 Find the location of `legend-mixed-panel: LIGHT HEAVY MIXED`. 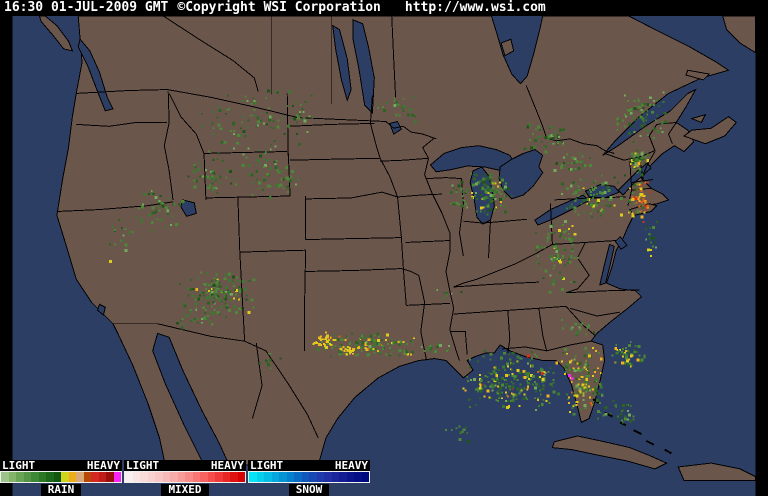

legend-mixed-panel: LIGHT HEAVY MIXED is located at coordinates (185, 478).